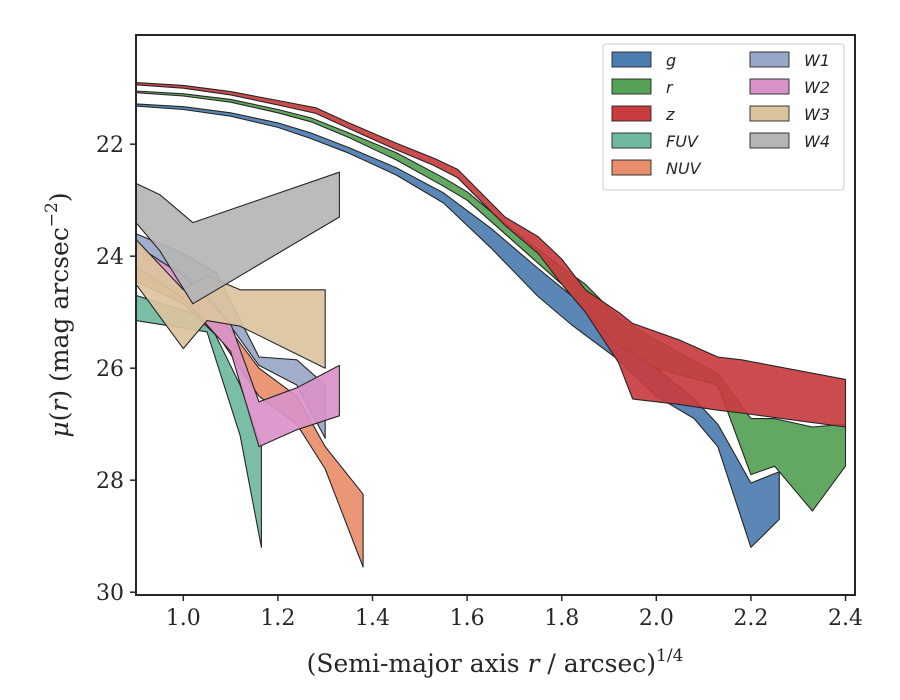 The width and height of the screenshot is (900, 700). Describe the element at coordinates (277, 618) in the screenshot. I see `x-tick-label: 1.2` at that location.